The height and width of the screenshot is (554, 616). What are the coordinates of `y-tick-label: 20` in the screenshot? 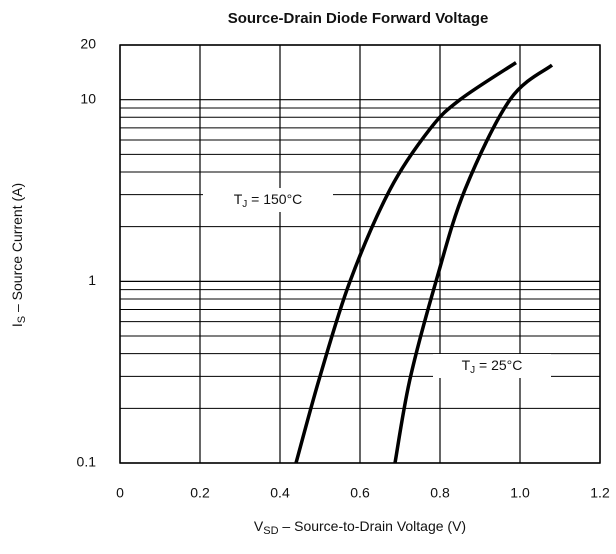 It's located at (88, 44).